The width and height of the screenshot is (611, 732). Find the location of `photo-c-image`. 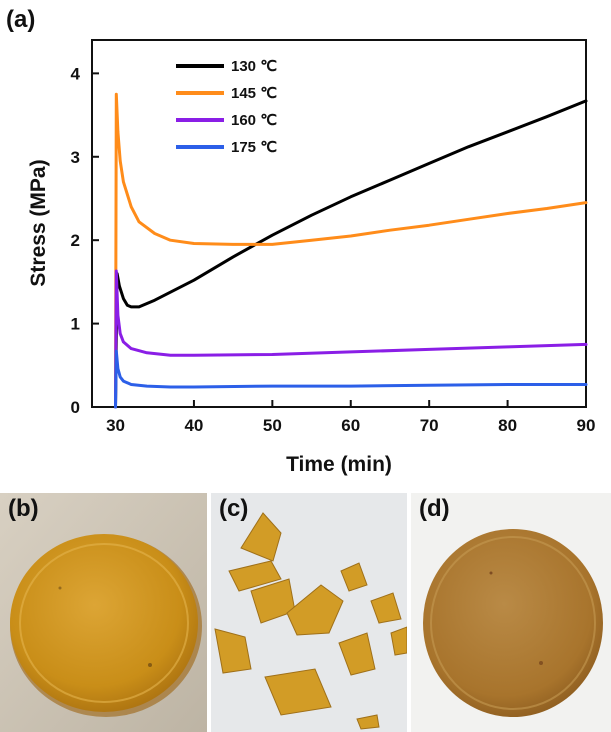

photo-c-image is located at coordinates (309, 612).